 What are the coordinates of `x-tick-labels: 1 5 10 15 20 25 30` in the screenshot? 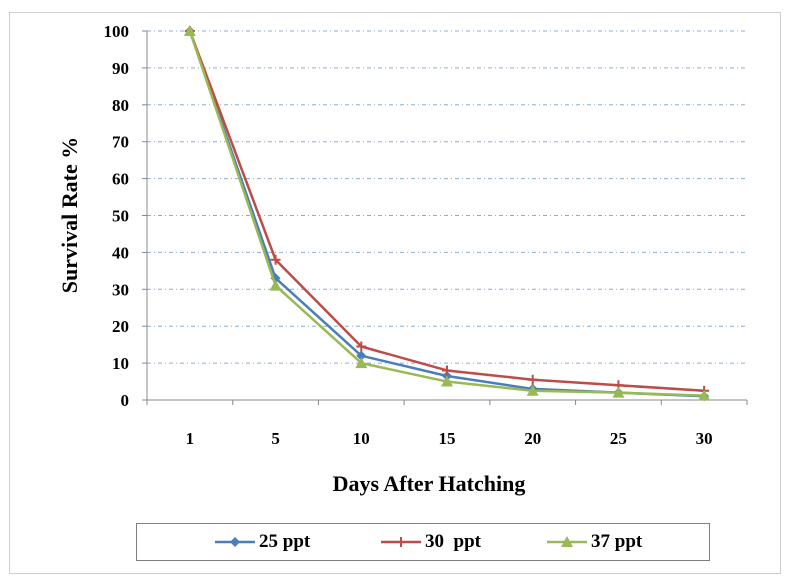 It's located at (447, 424).